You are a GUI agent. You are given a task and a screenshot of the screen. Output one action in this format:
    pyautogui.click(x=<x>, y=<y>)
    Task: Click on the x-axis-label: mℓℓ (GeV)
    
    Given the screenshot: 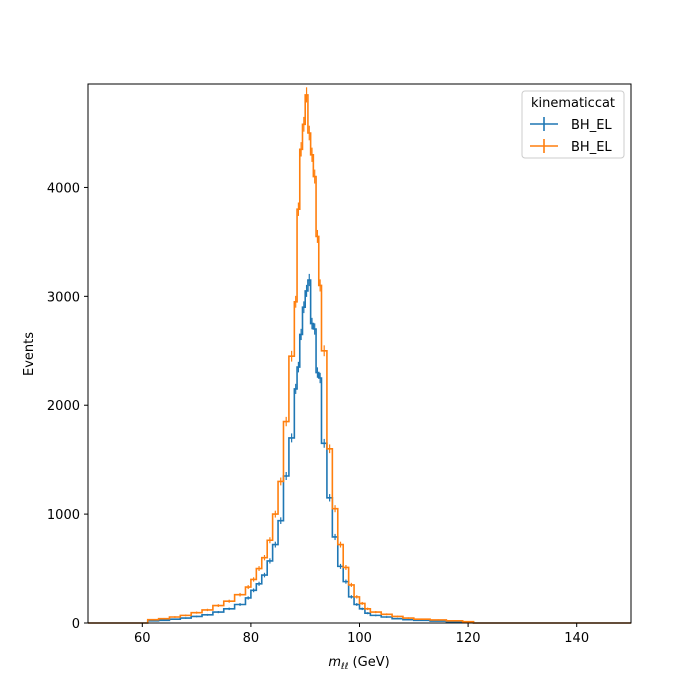 What is the action you would take?
    pyautogui.click(x=358, y=663)
    